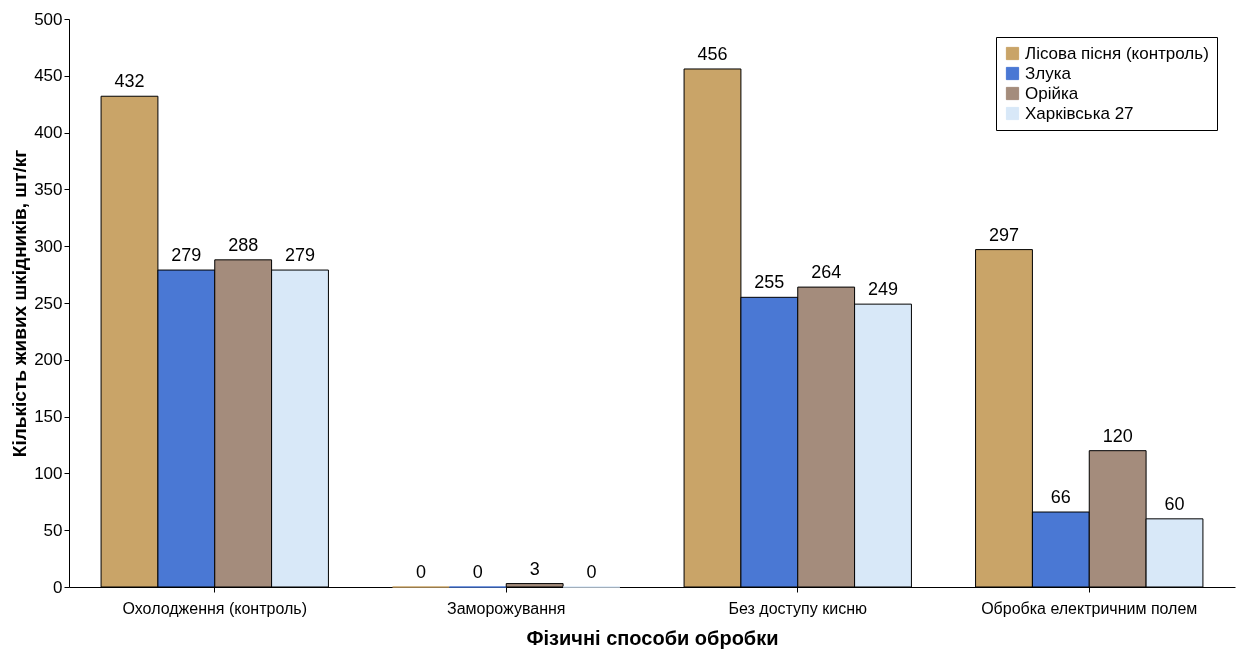 Image resolution: width=1245 pixels, height=658 pixels. What do you see at coordinates (48, 360) in the screenshot?
I see `y-tick-label: 200` at bounding box center [48, 360].